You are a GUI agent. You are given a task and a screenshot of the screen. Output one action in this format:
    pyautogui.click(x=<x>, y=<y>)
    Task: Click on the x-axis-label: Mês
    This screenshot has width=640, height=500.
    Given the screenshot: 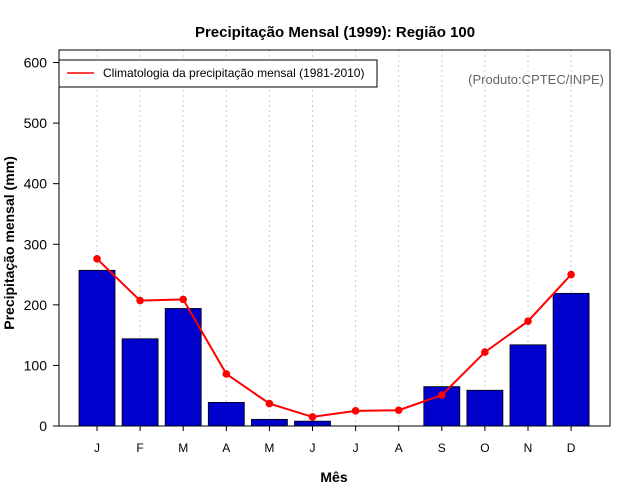 What is the action you would take?
    pyautogui.click(x=333, y=477)
    